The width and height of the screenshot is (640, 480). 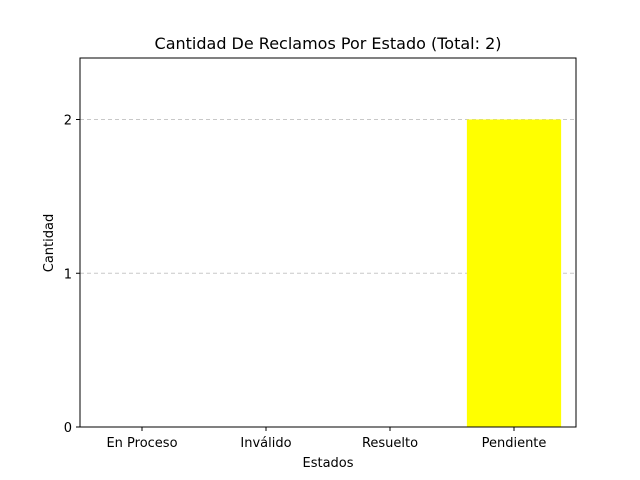 What do you see at coordinates (327, 463) in the screenshot?
I see `x-axis-label: Estados` at bounding box center [327, 463].